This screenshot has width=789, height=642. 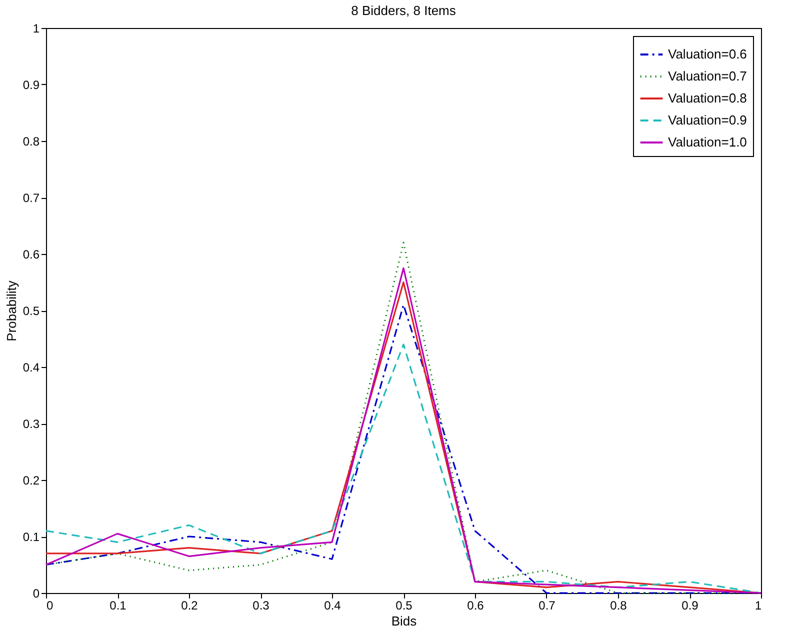 What do you see at coordinates (261, 605) in the screenshot?
I see `x-tick-label: 0.3` at bounding box center [261, 605].